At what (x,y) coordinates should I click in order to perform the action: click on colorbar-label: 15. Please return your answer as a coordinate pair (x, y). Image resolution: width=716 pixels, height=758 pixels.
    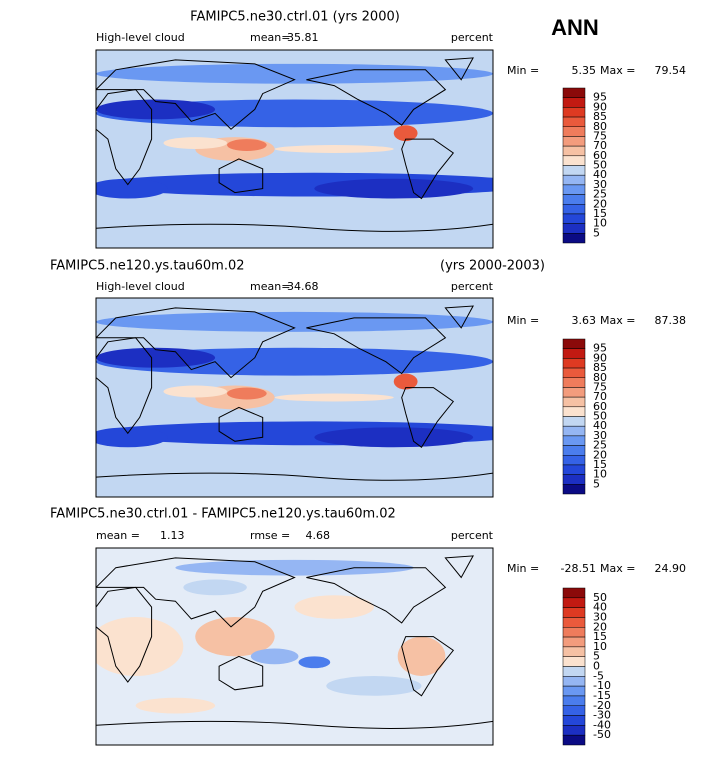
    Looking at the image, I should click on (600, 464).